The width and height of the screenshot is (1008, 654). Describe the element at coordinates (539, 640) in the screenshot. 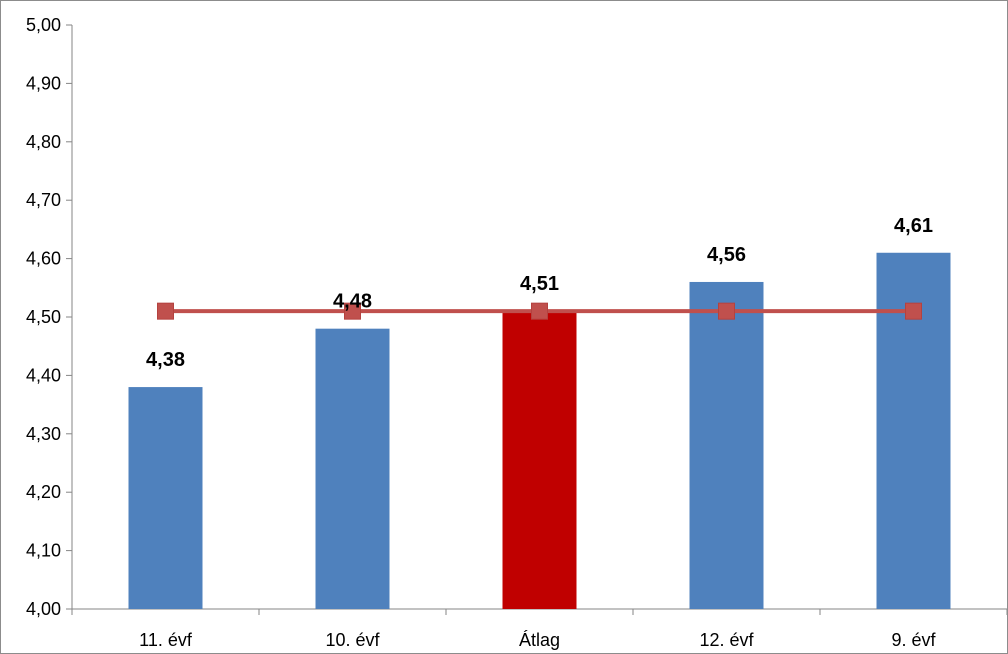

I see `x-tick-label: Átlag` at that location.